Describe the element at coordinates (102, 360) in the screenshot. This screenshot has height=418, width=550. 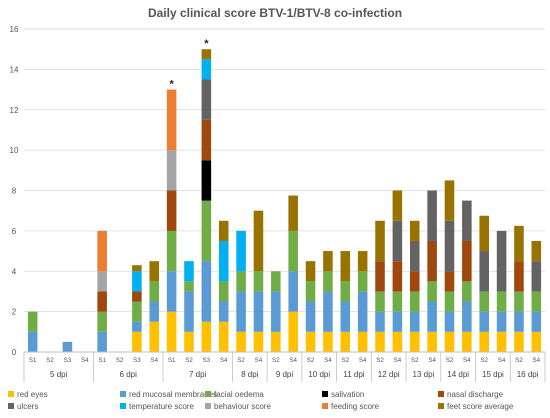
I see `x-category-label: S1` at that location.